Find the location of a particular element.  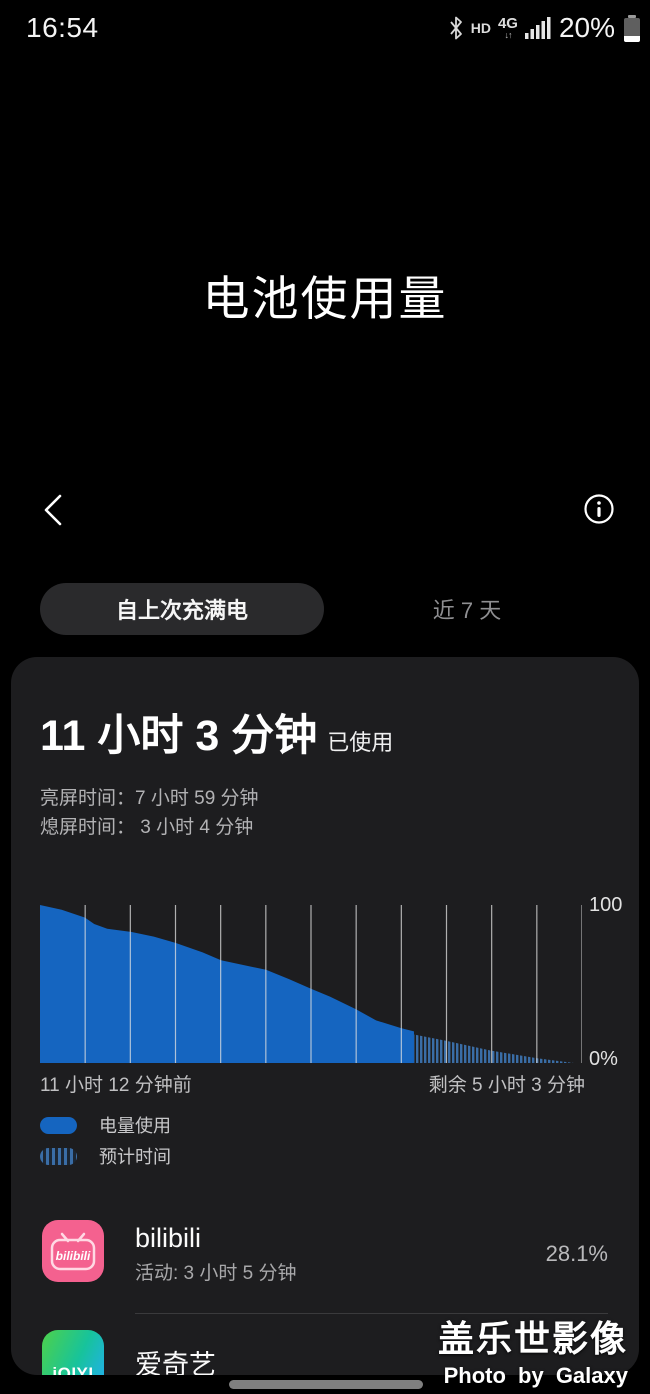

watermark-en: Photo by Galaxy is located at coordinates (535, 1375).